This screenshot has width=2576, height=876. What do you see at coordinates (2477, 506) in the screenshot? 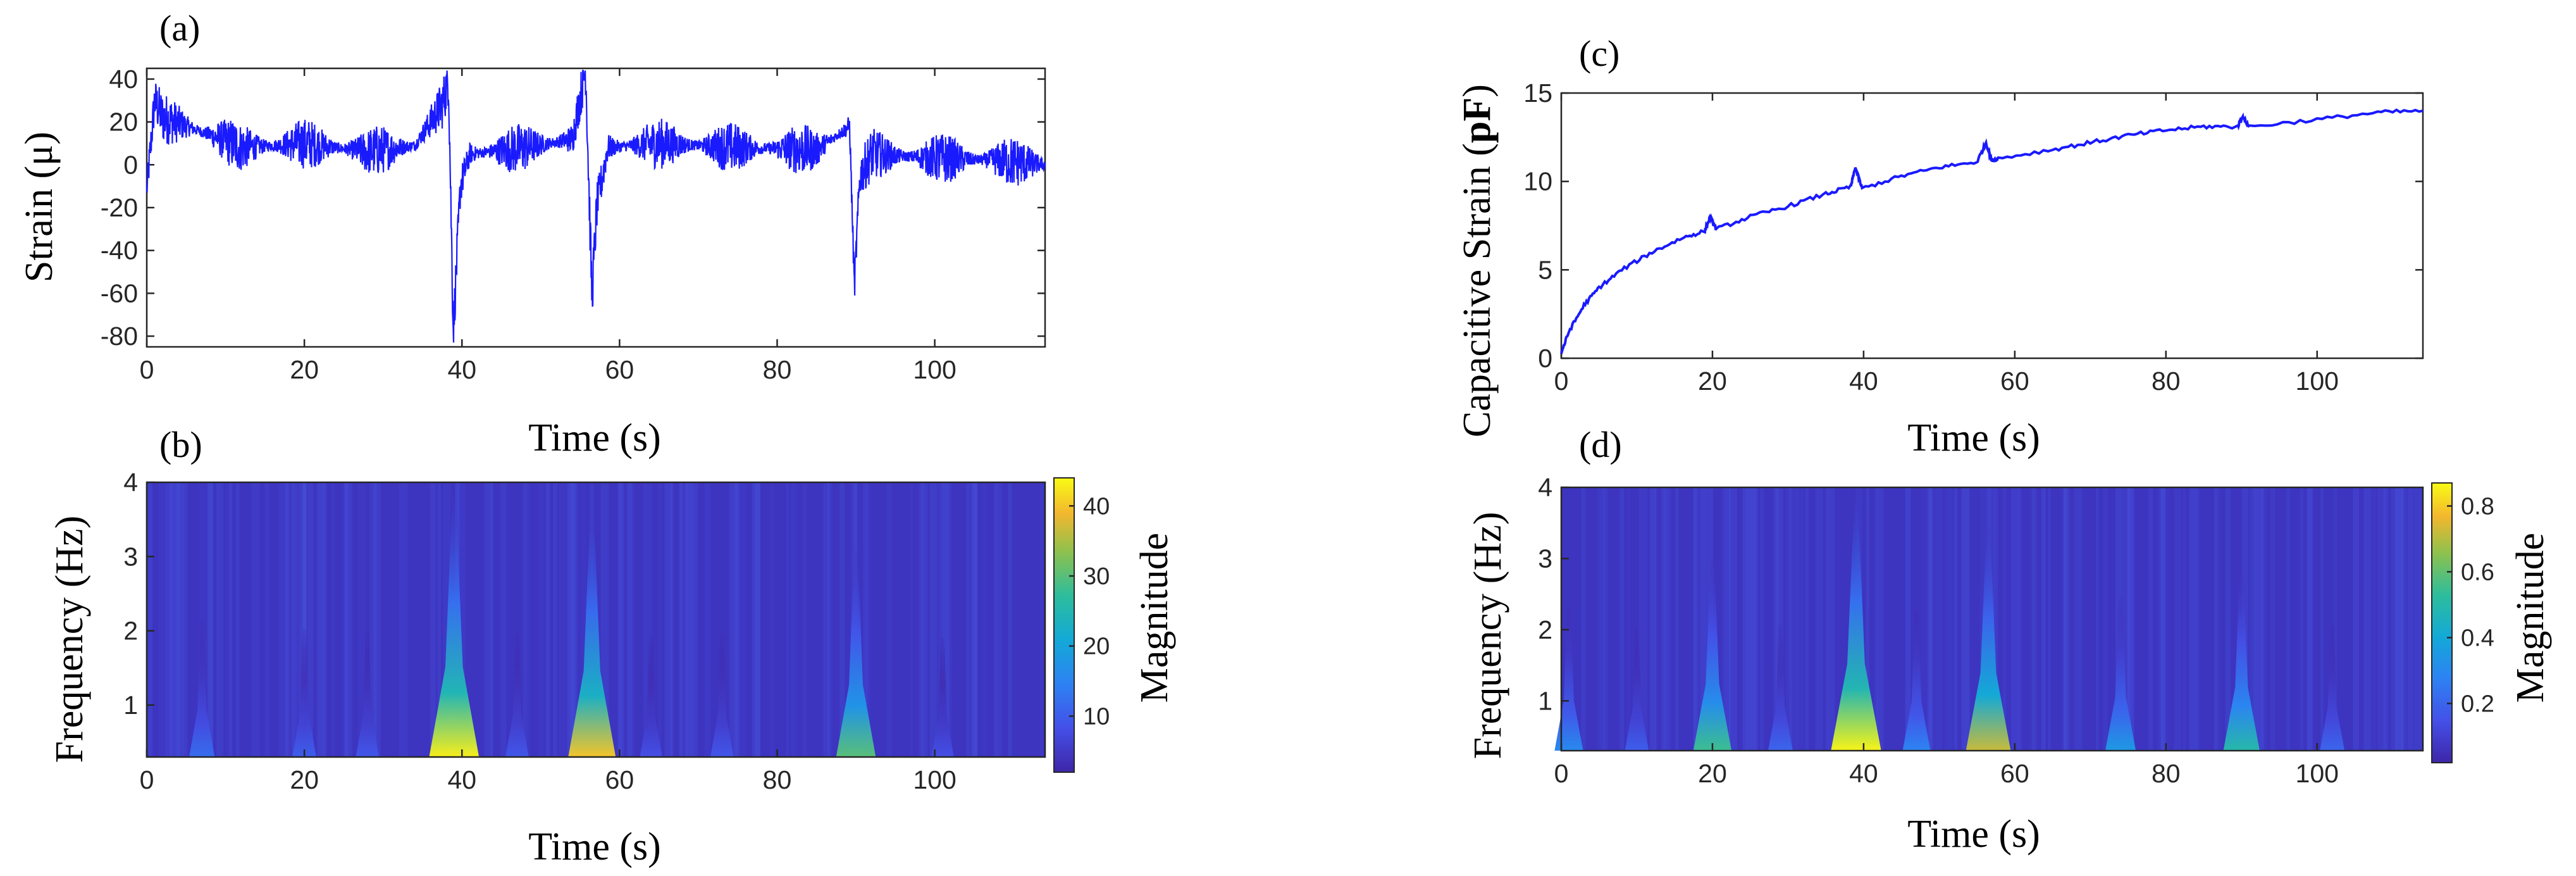
I see `colorbar-tick-label: 0.8` at bounding box center [2477, 506].